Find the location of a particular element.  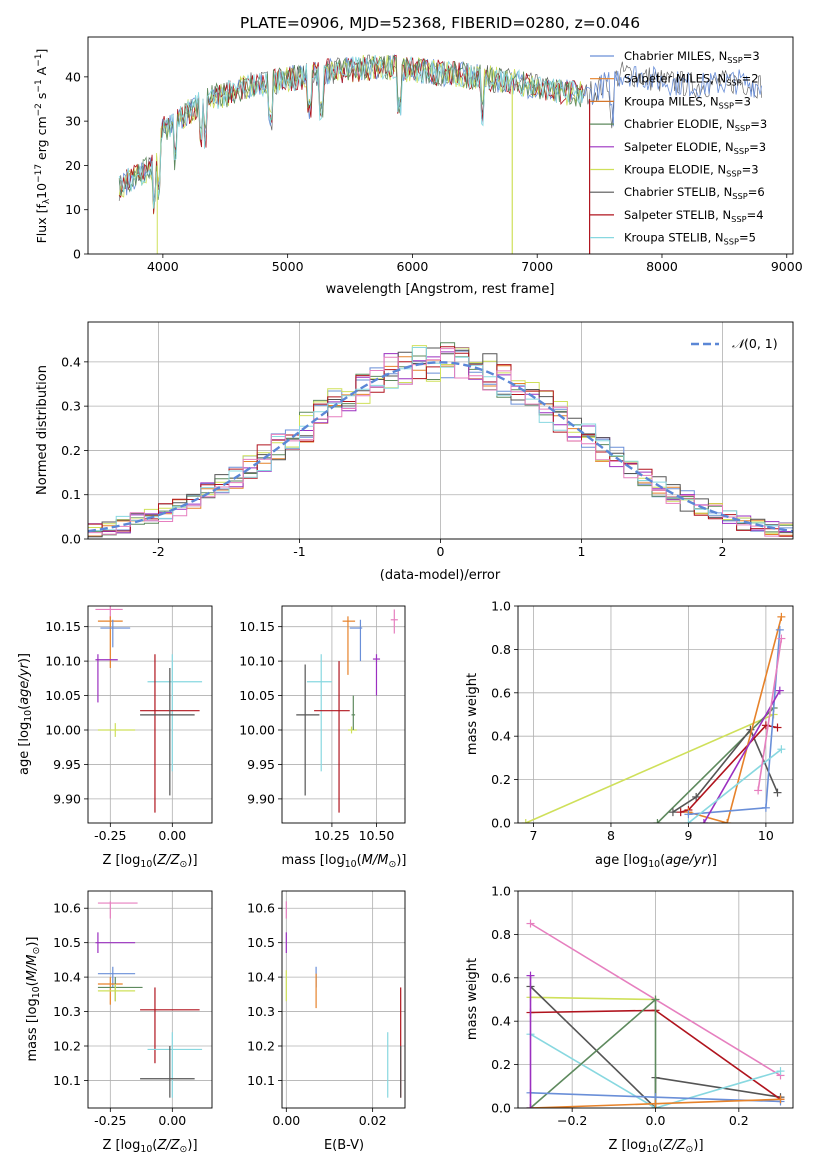

label-part: −1 is located at coordinates (39, 85).